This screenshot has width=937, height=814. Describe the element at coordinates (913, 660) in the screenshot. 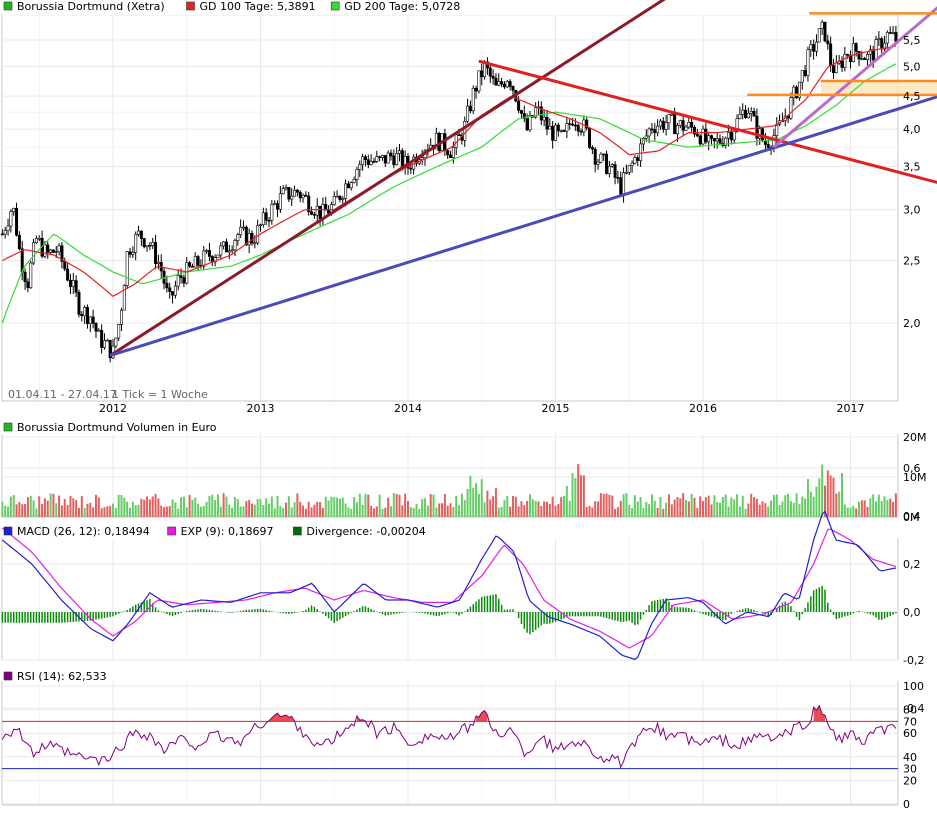

I see `macd-tick-label: -0,2` at that location.